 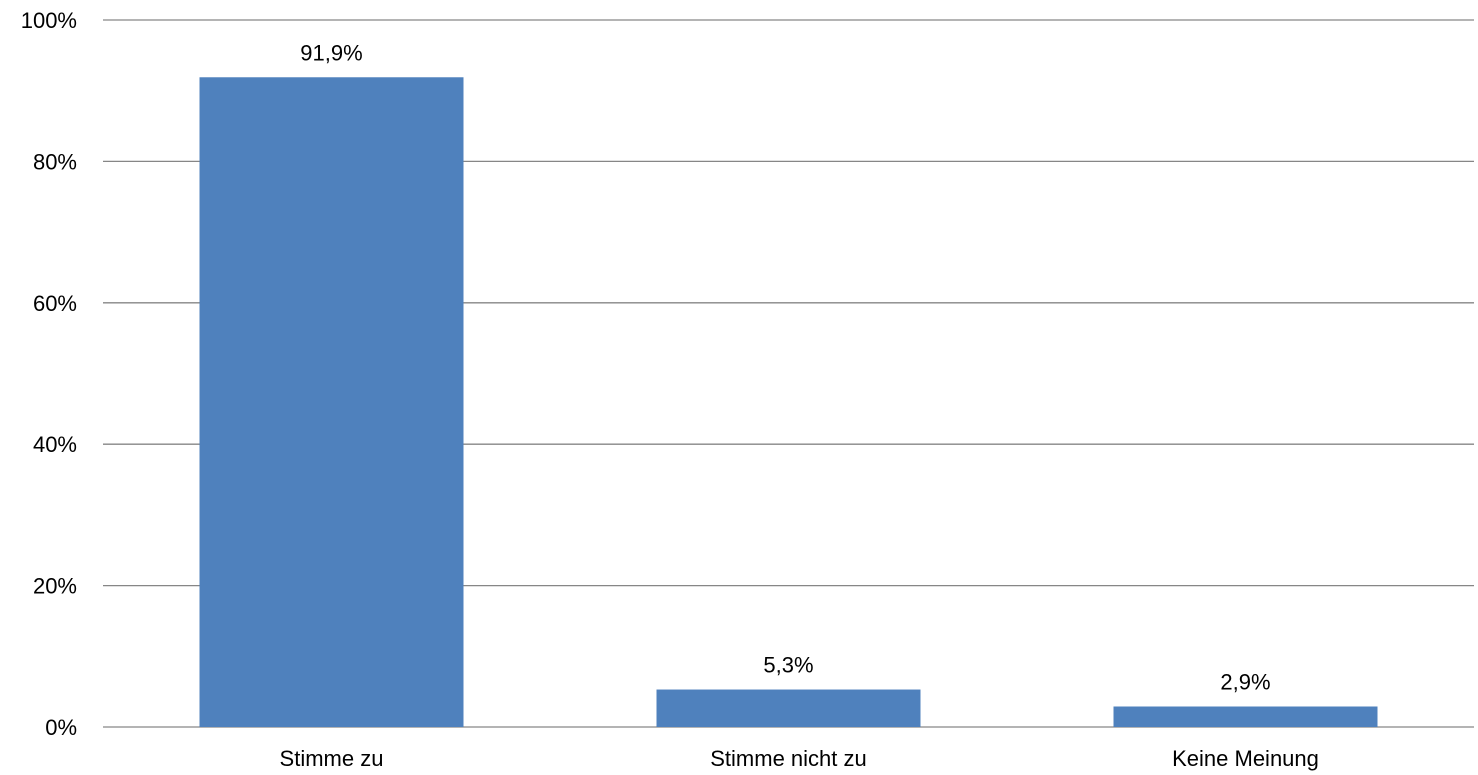 I want to click on x-category-label: Stimme nicht zu, so click(x=788, y=758).